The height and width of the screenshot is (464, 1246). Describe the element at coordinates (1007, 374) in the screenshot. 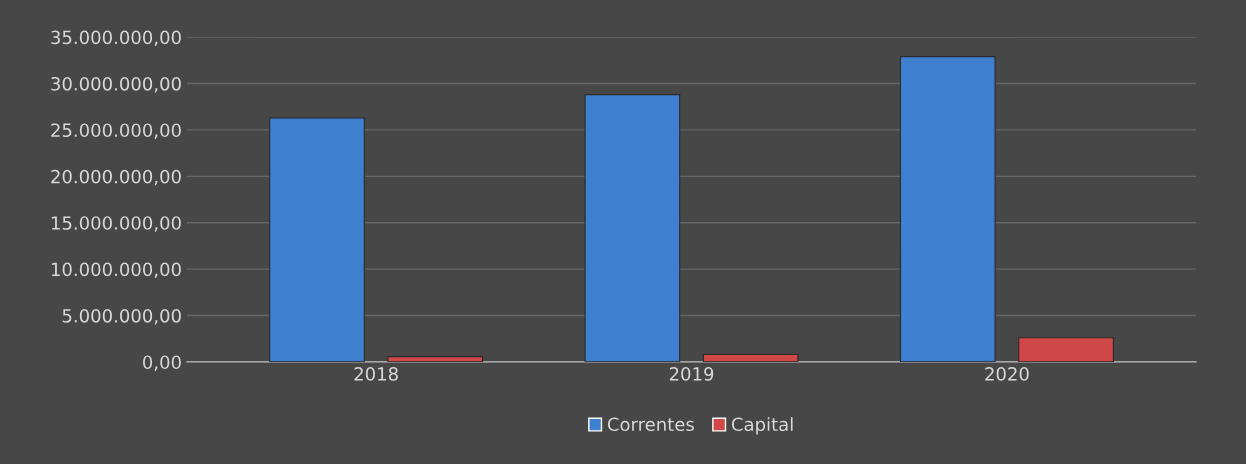

I see `x-tick-label: 2020` at that location.